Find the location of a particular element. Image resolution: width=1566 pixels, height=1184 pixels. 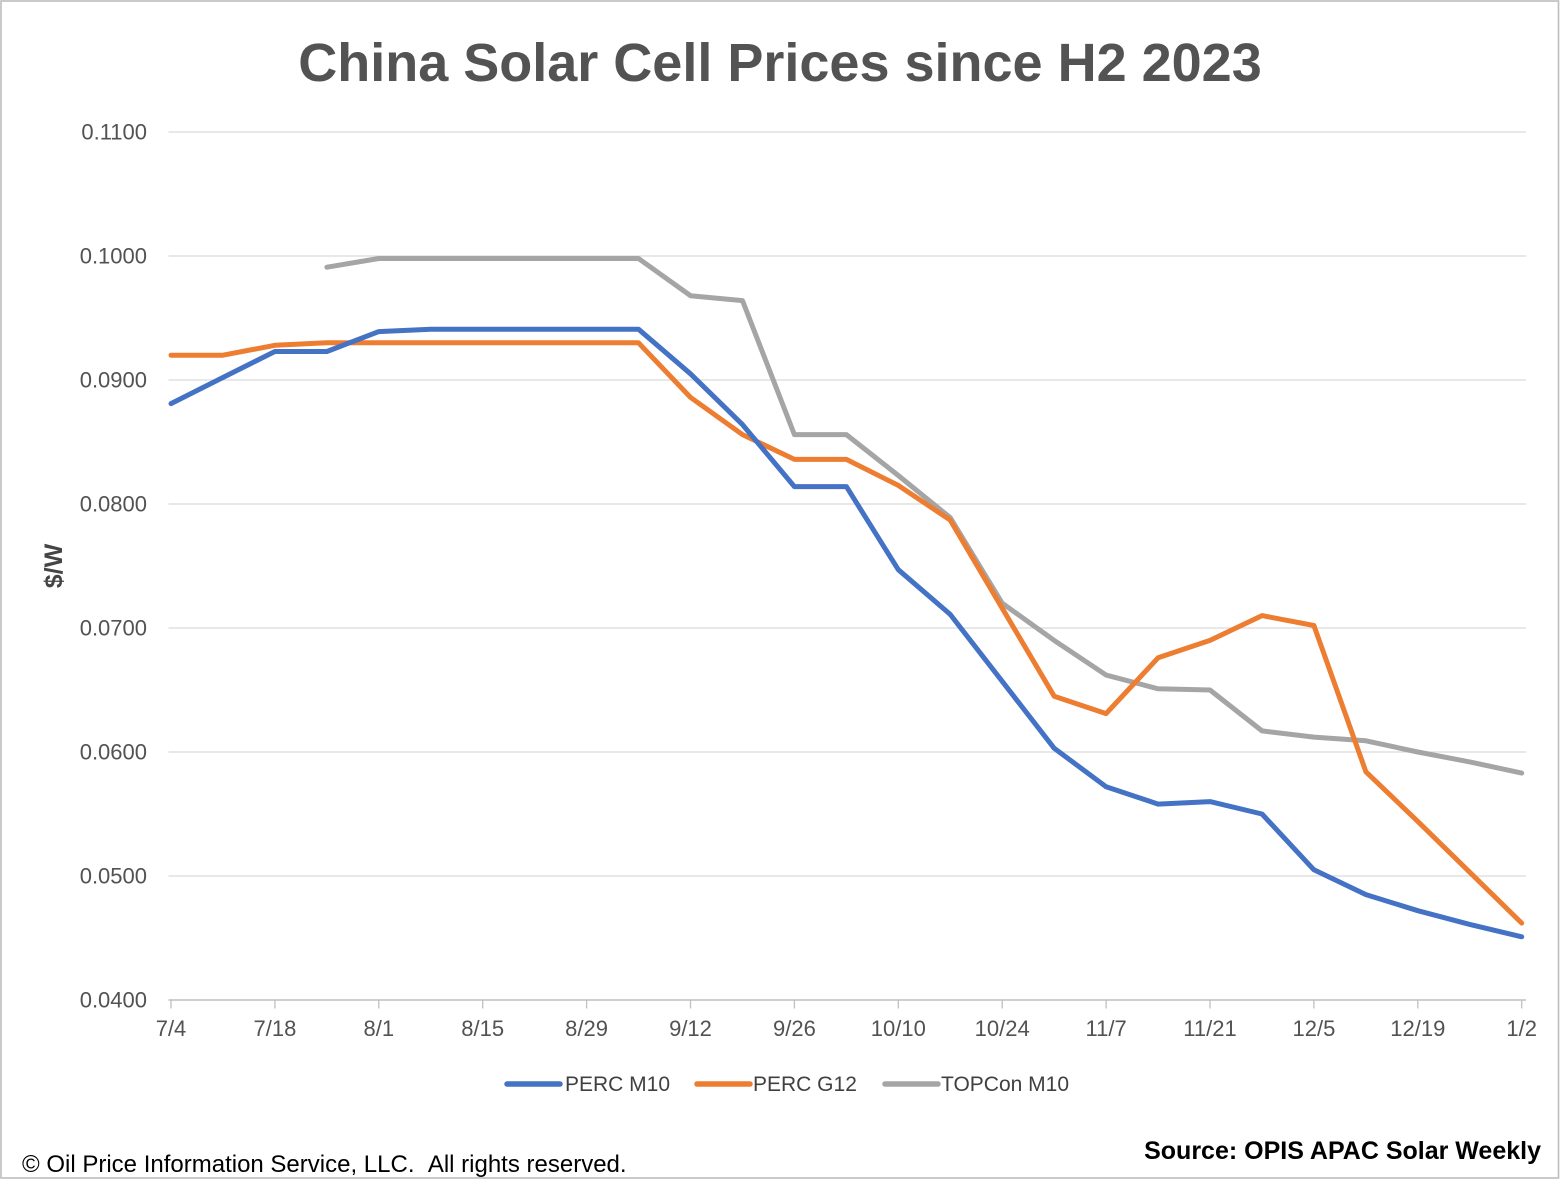

svg-text: 12/19 is located at coordinates (1417, 1028).